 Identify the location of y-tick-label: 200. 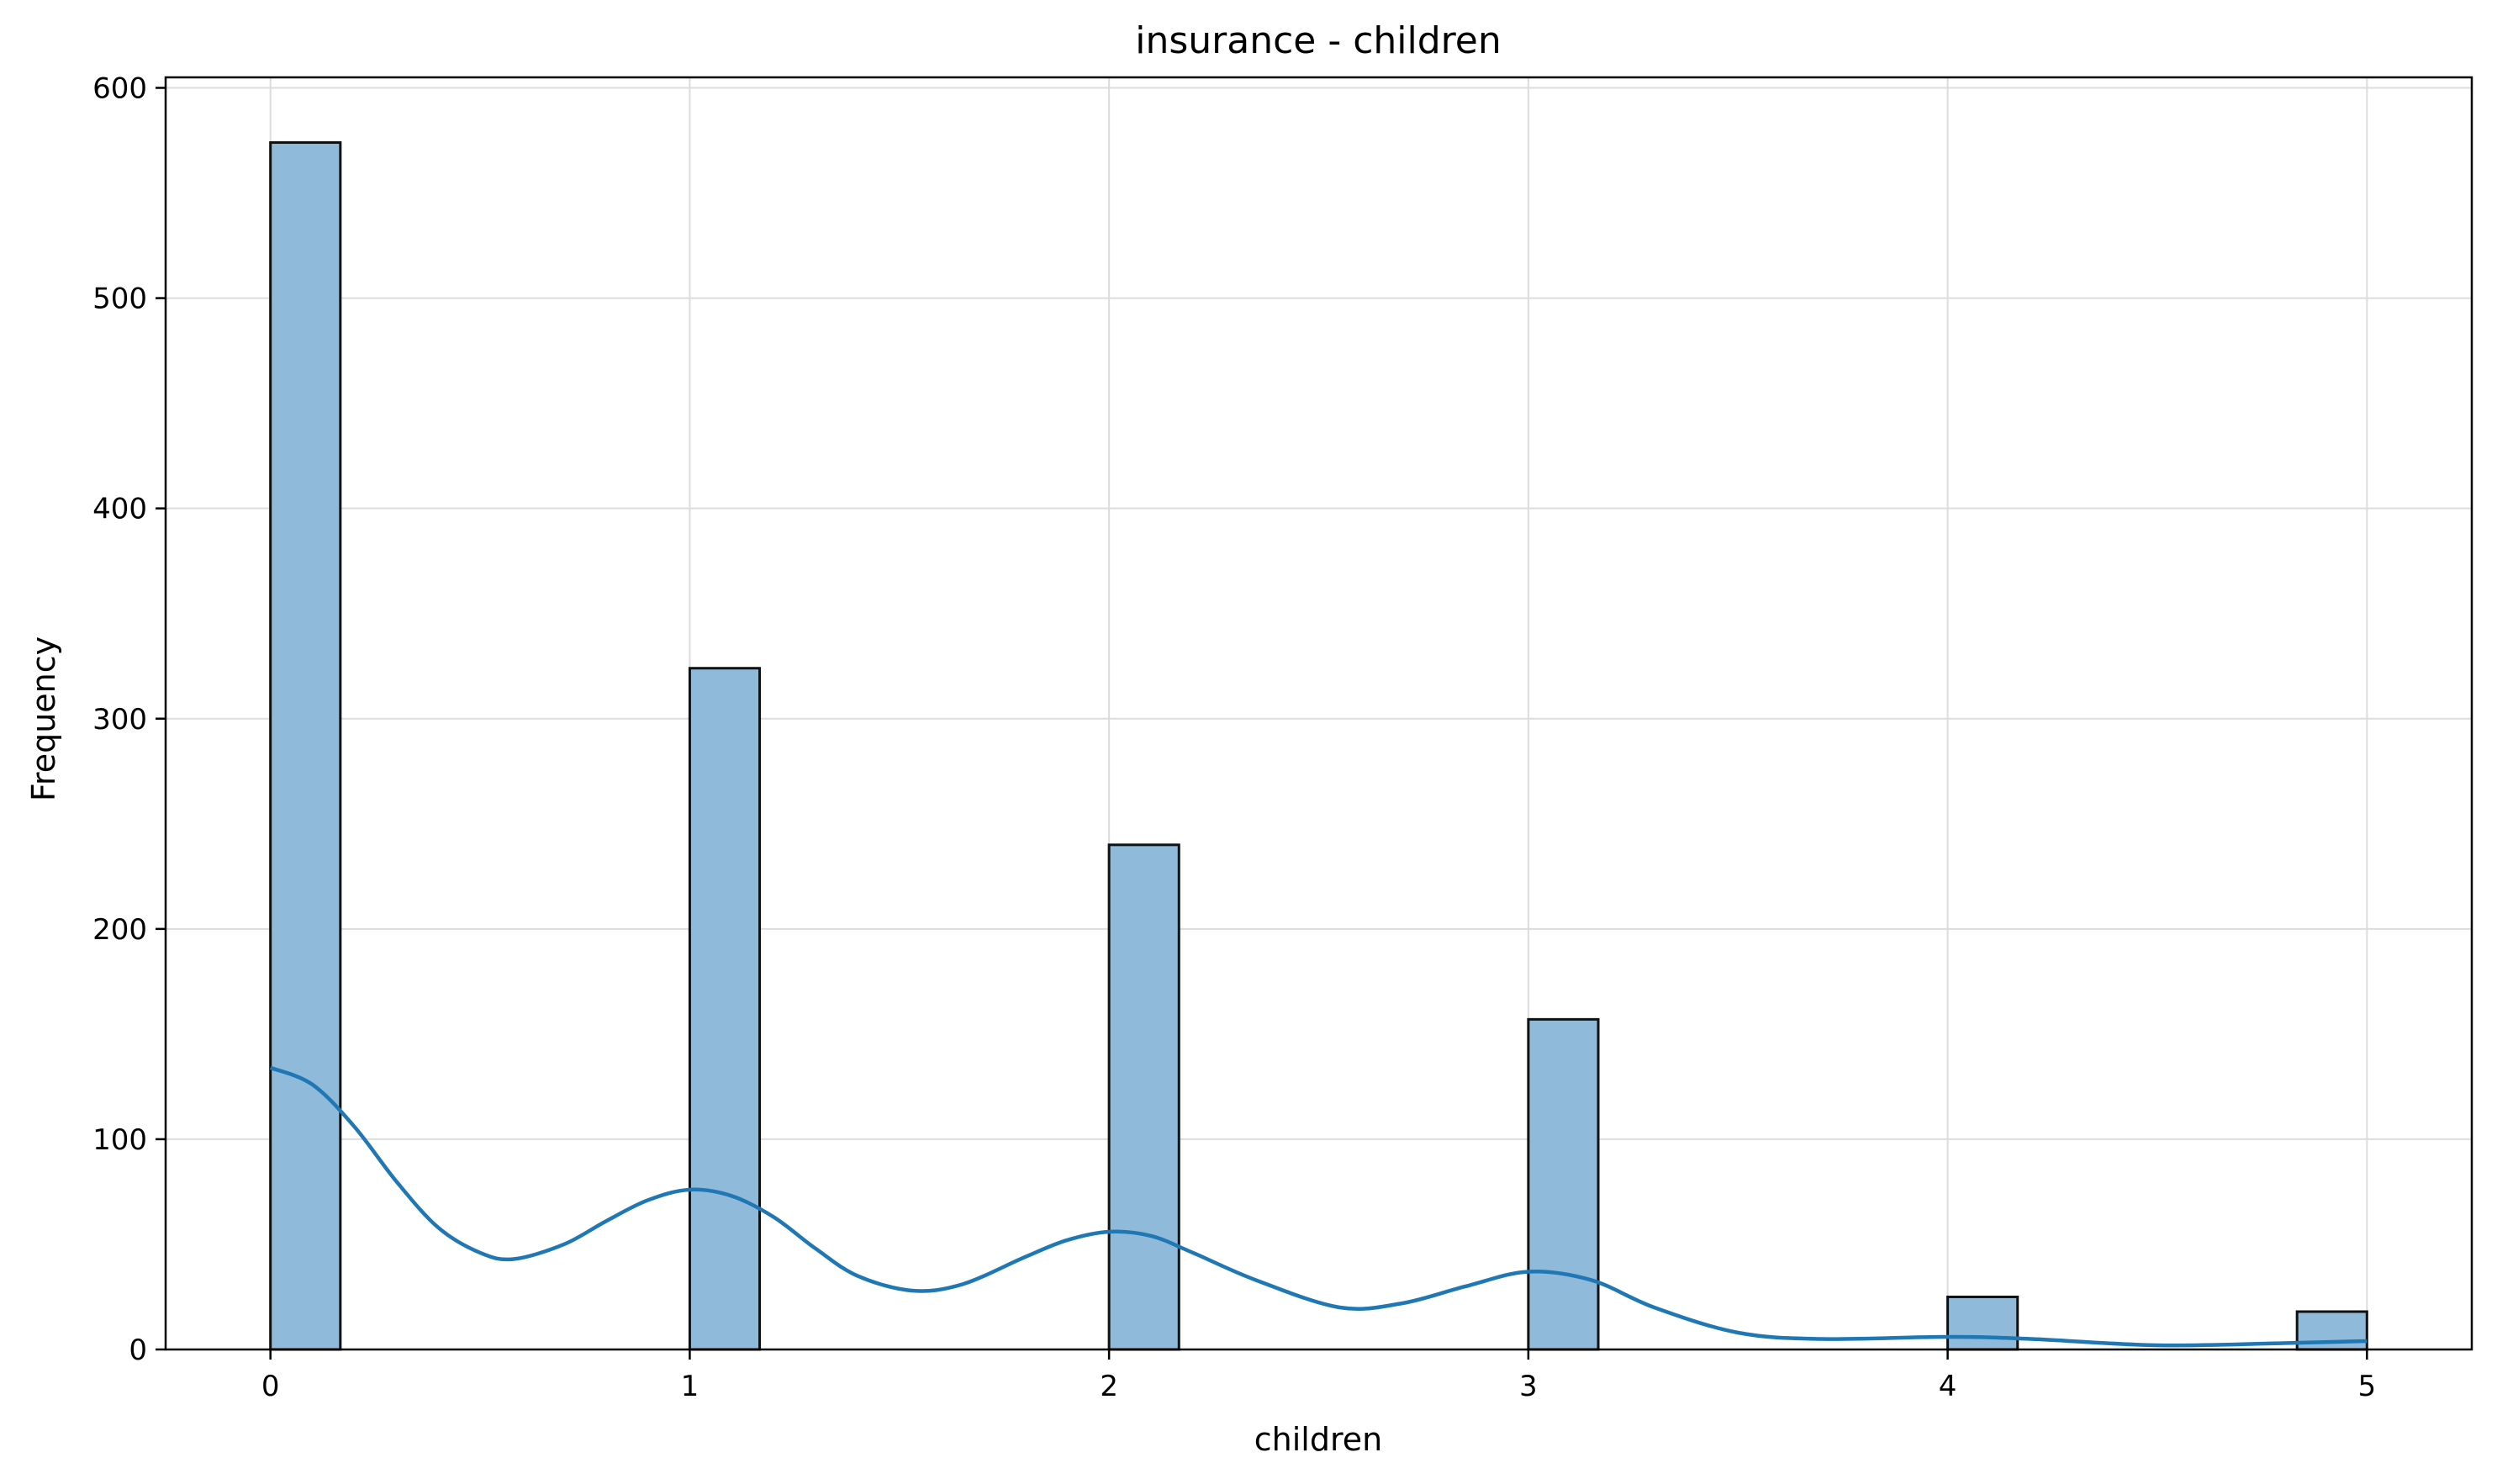
(119, 930).